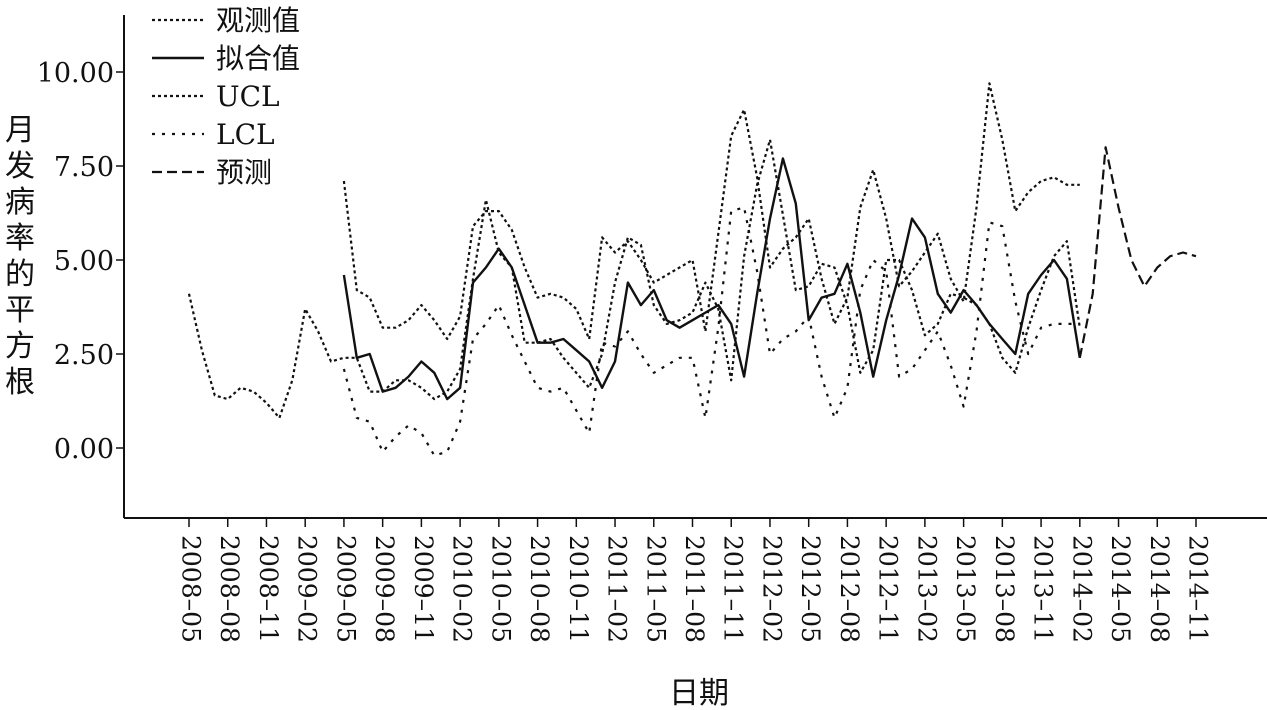 Image resolution: width=1267 pixels, height=710 pixels. Describe the element at coordinates (655, 589) in the screenshot. I see `x-tick-label: 2011–05` at that location.